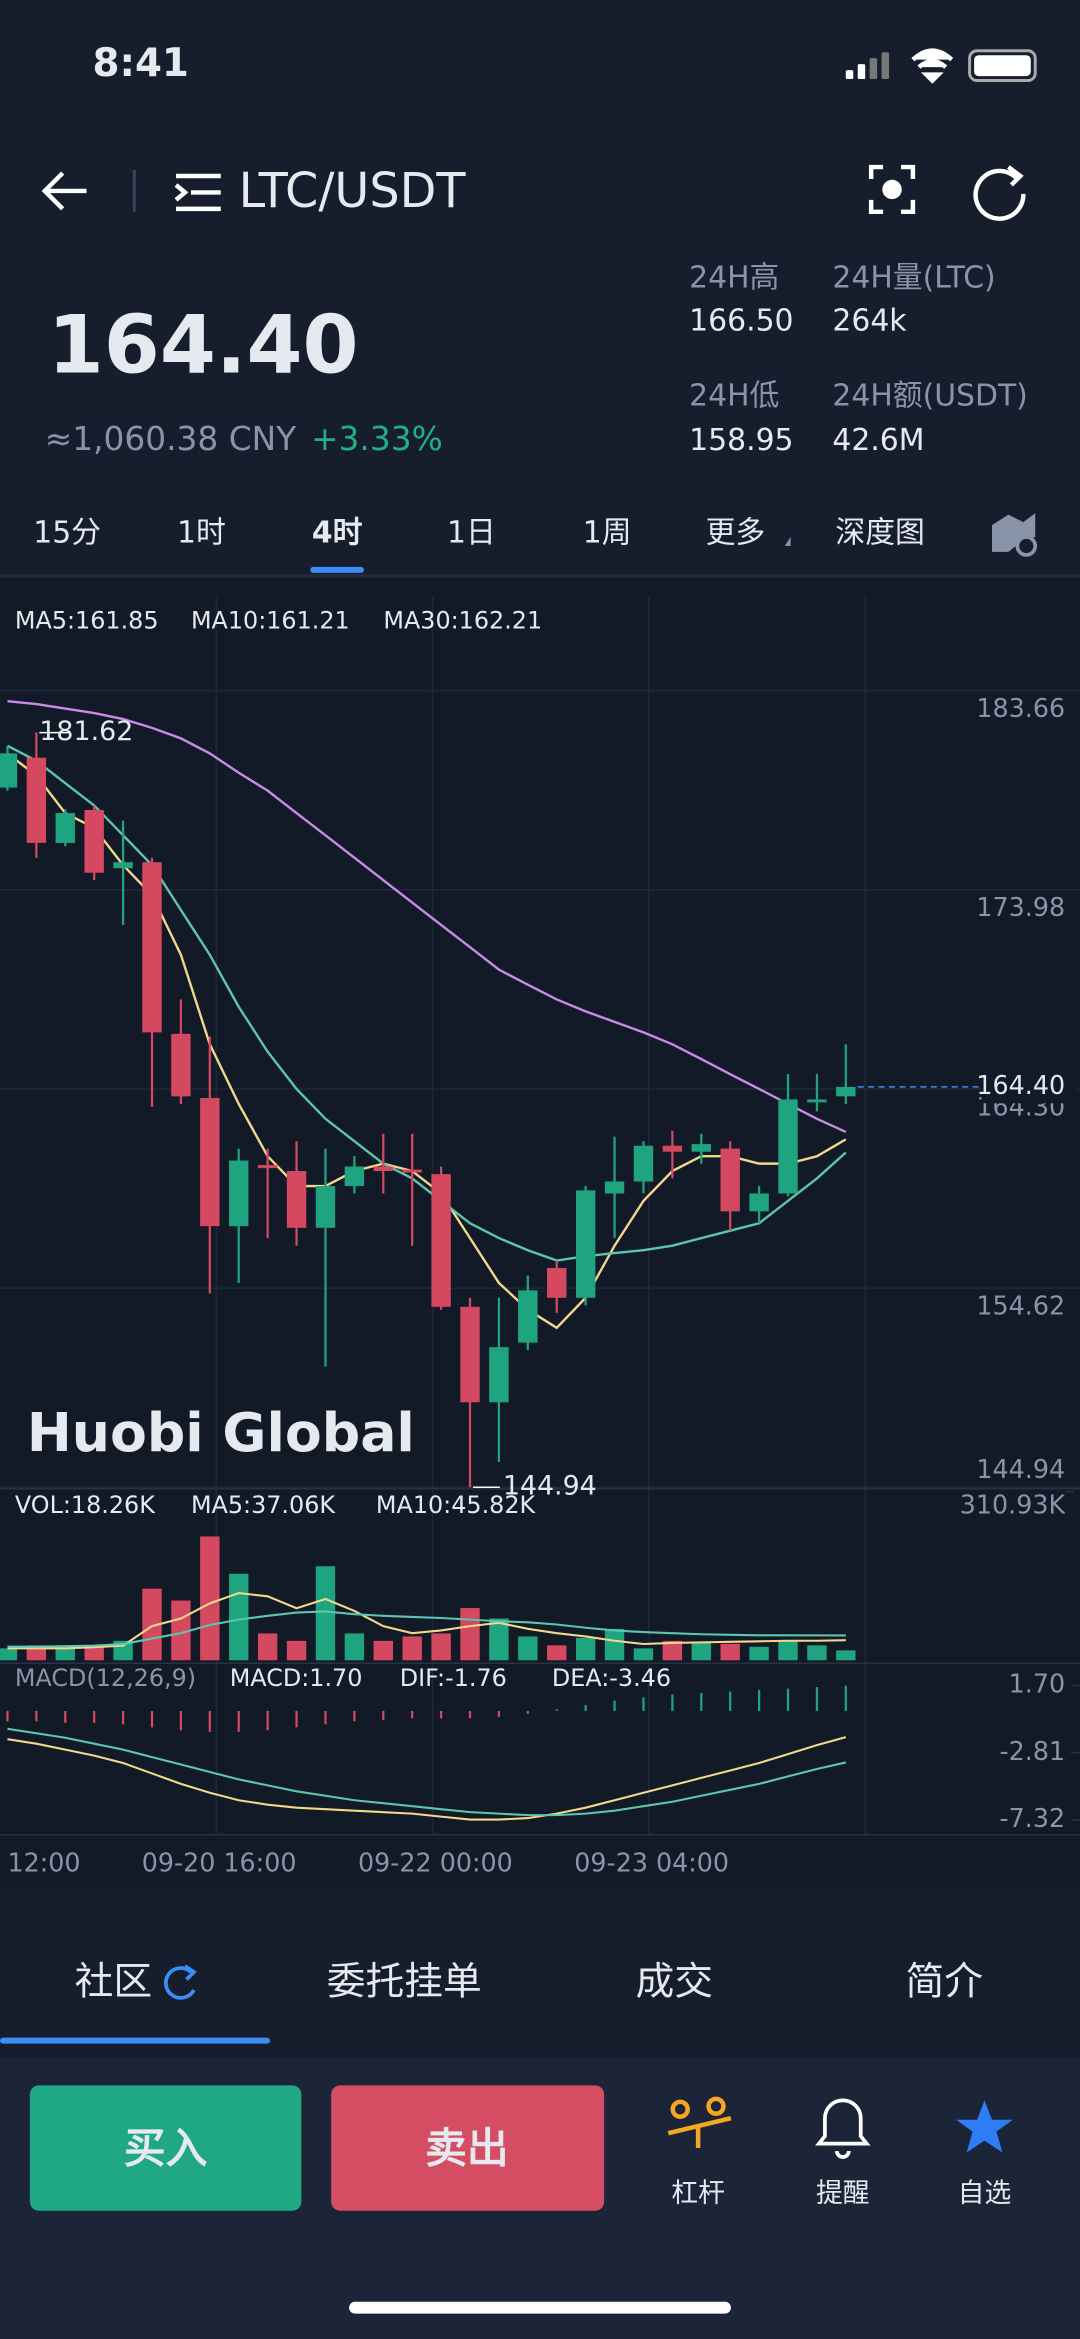 This screenshot has height=2339, width=1080. What do you see at coordinates (353, 191) in the screenshot?
I see `pair-title: LTC/USDT` at bounding box center [353, 191].